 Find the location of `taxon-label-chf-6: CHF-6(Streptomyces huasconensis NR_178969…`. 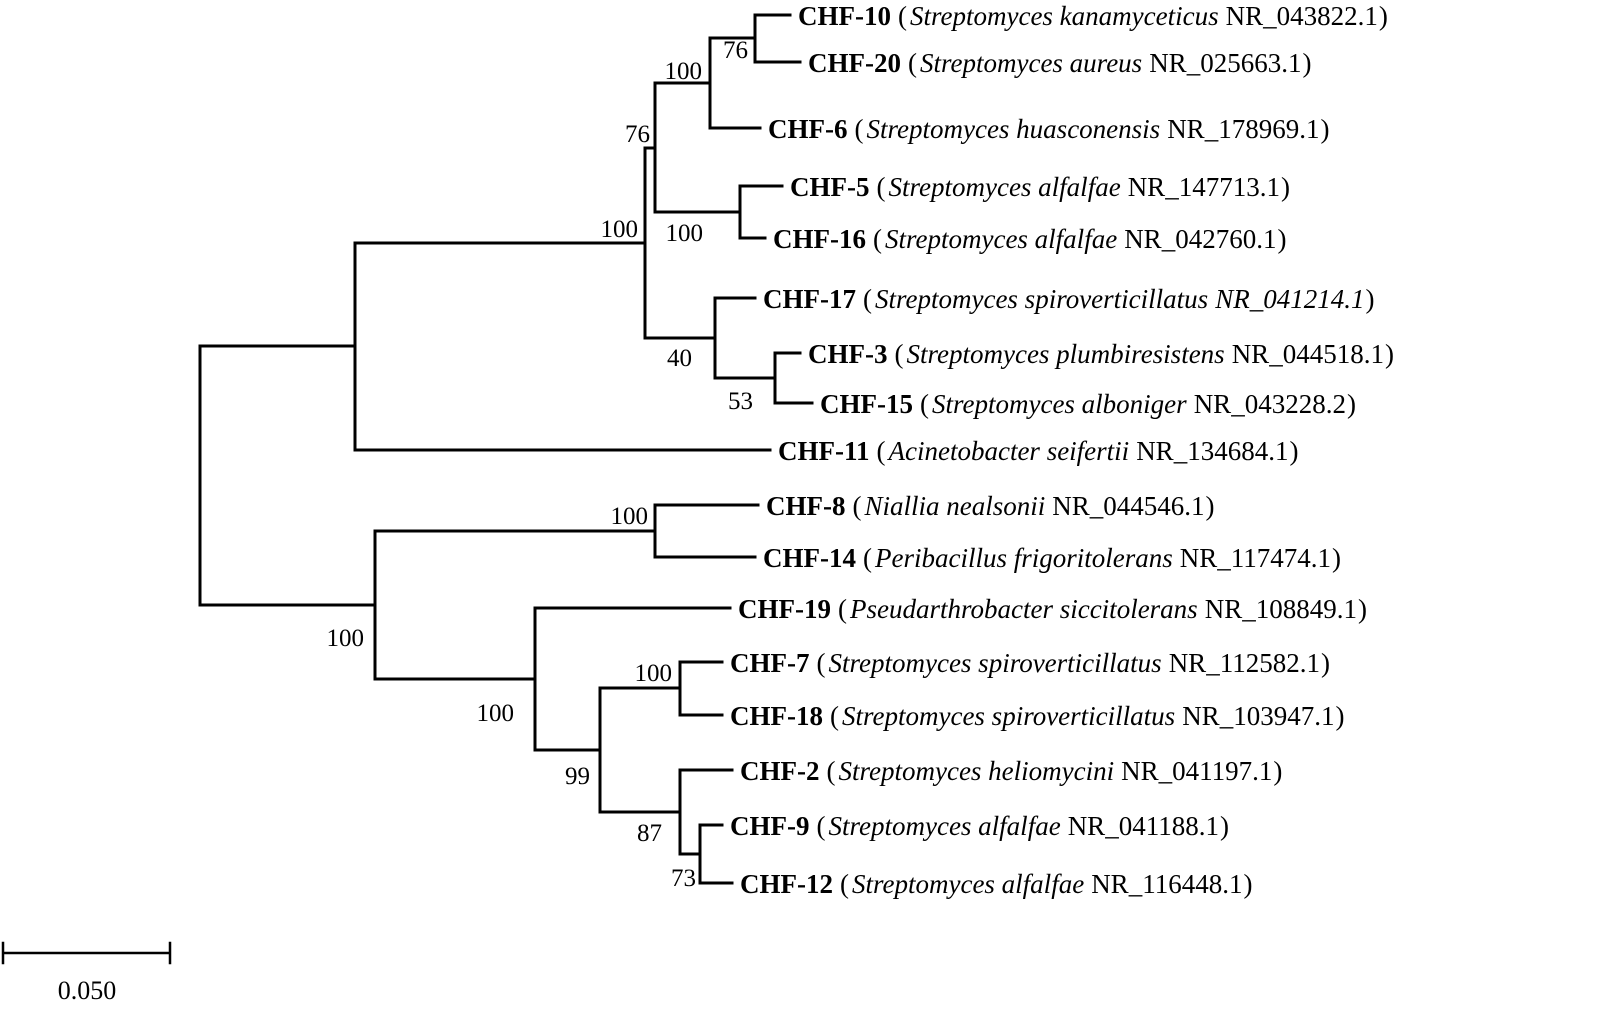

taxon-label-chf-6: CHF-6(Streptomyces huasconensis NR_178969… is located at coordinates (1048, 129).